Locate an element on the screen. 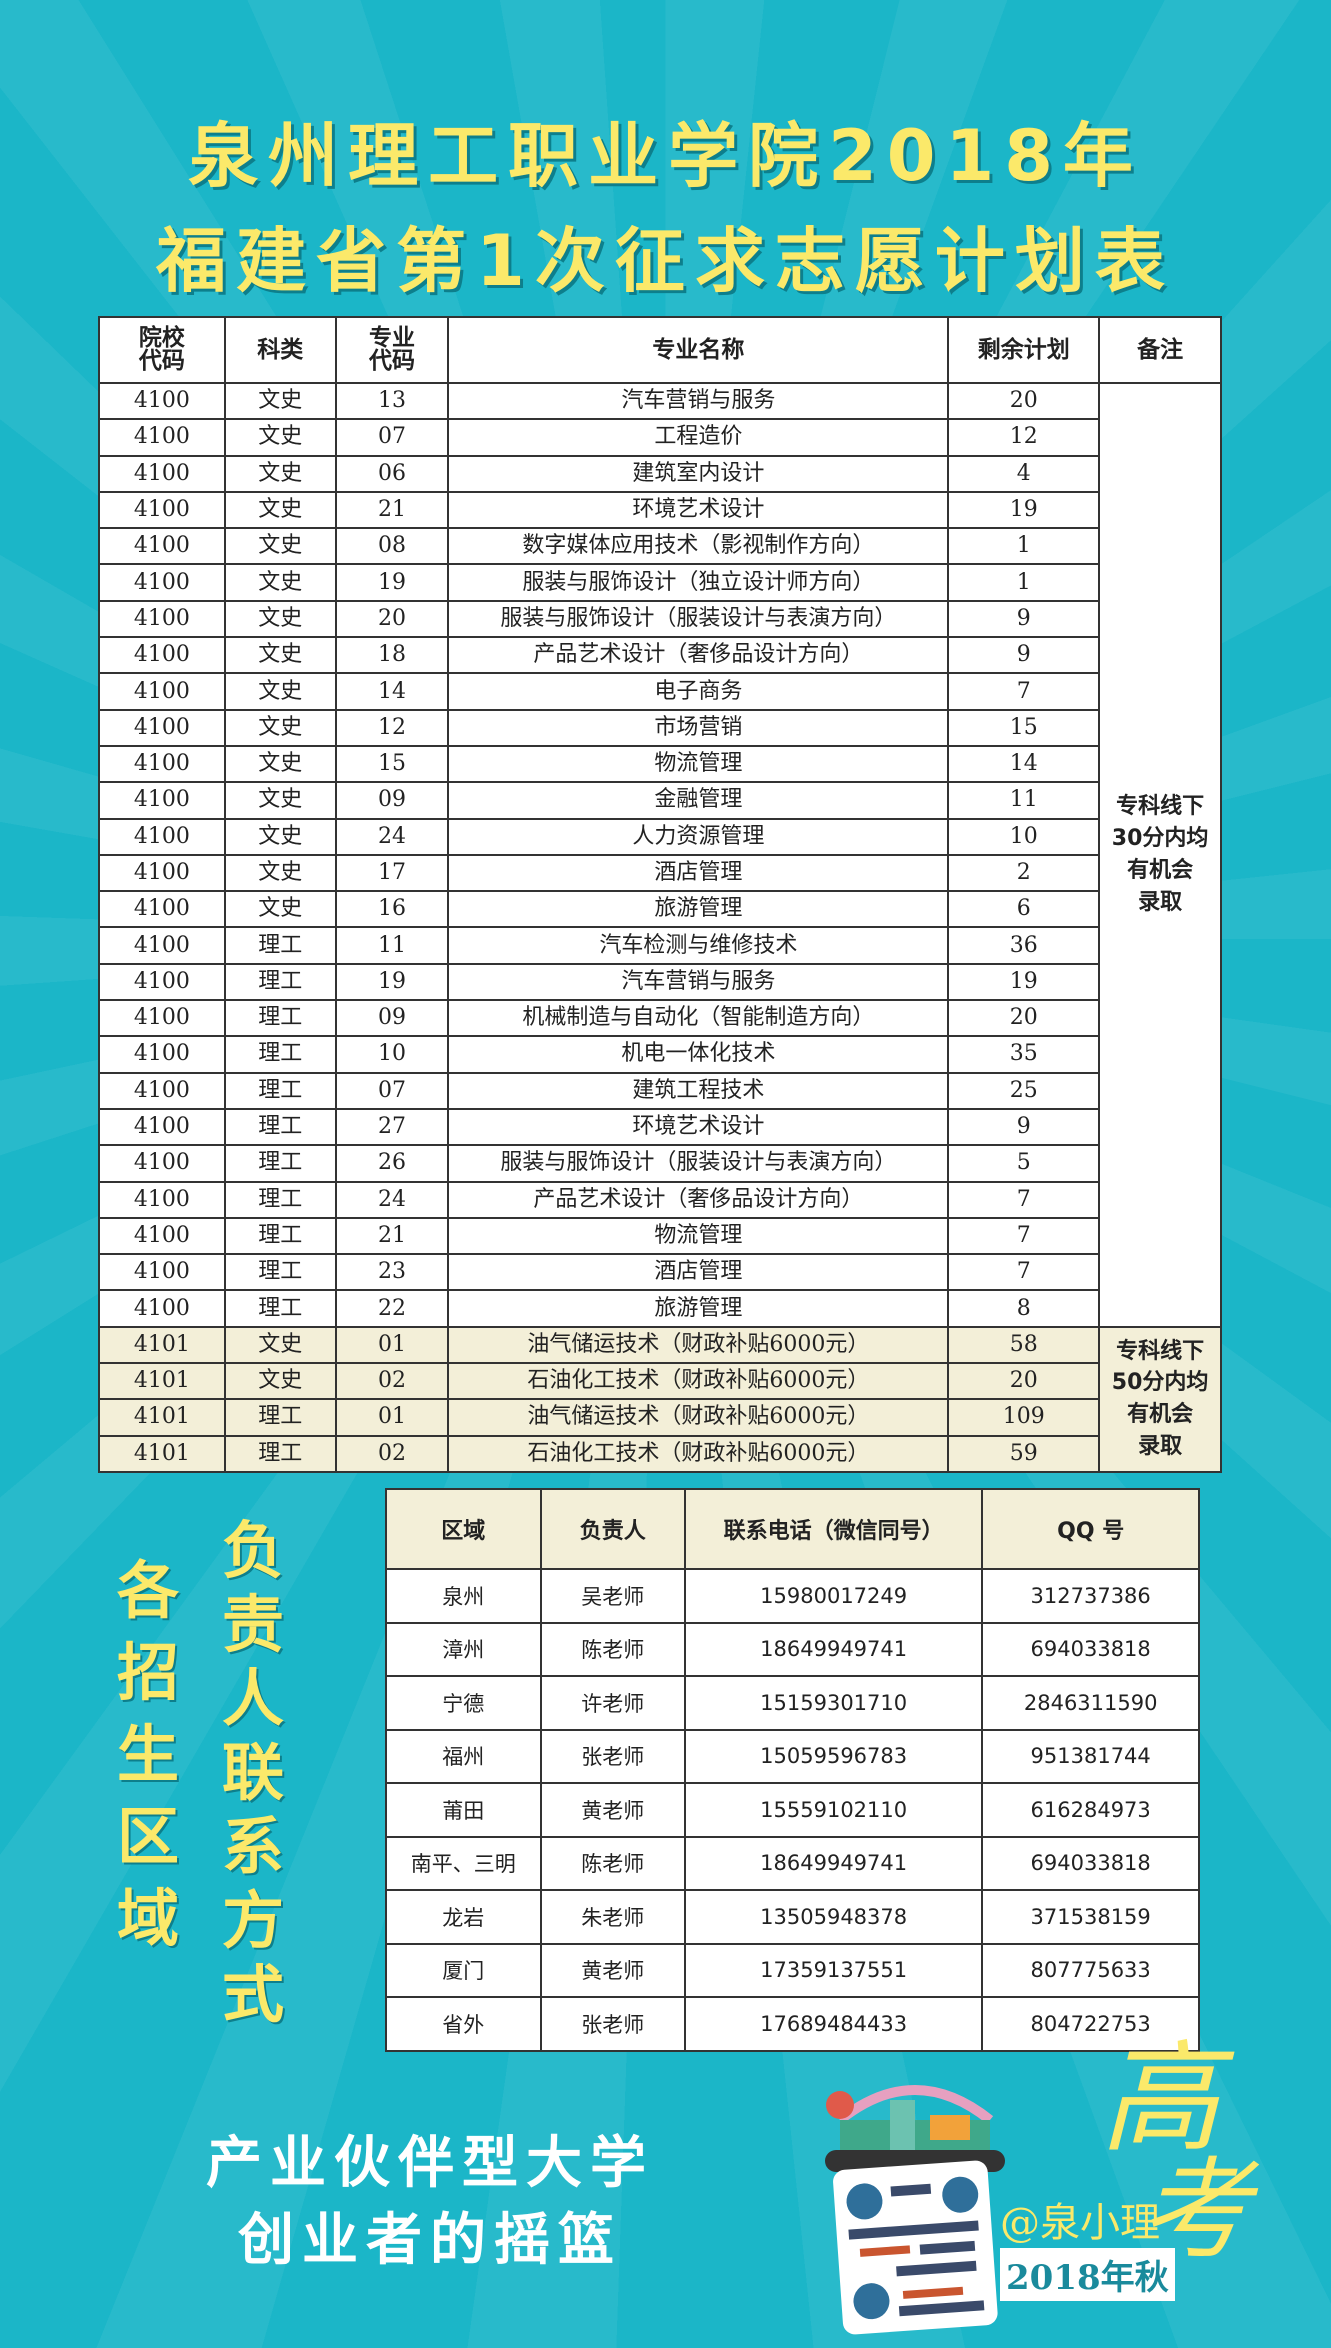 Image resolution: width=1331 pixels, height=2348 pixels. table-cell: 15 is located at coordinates (392, 764).